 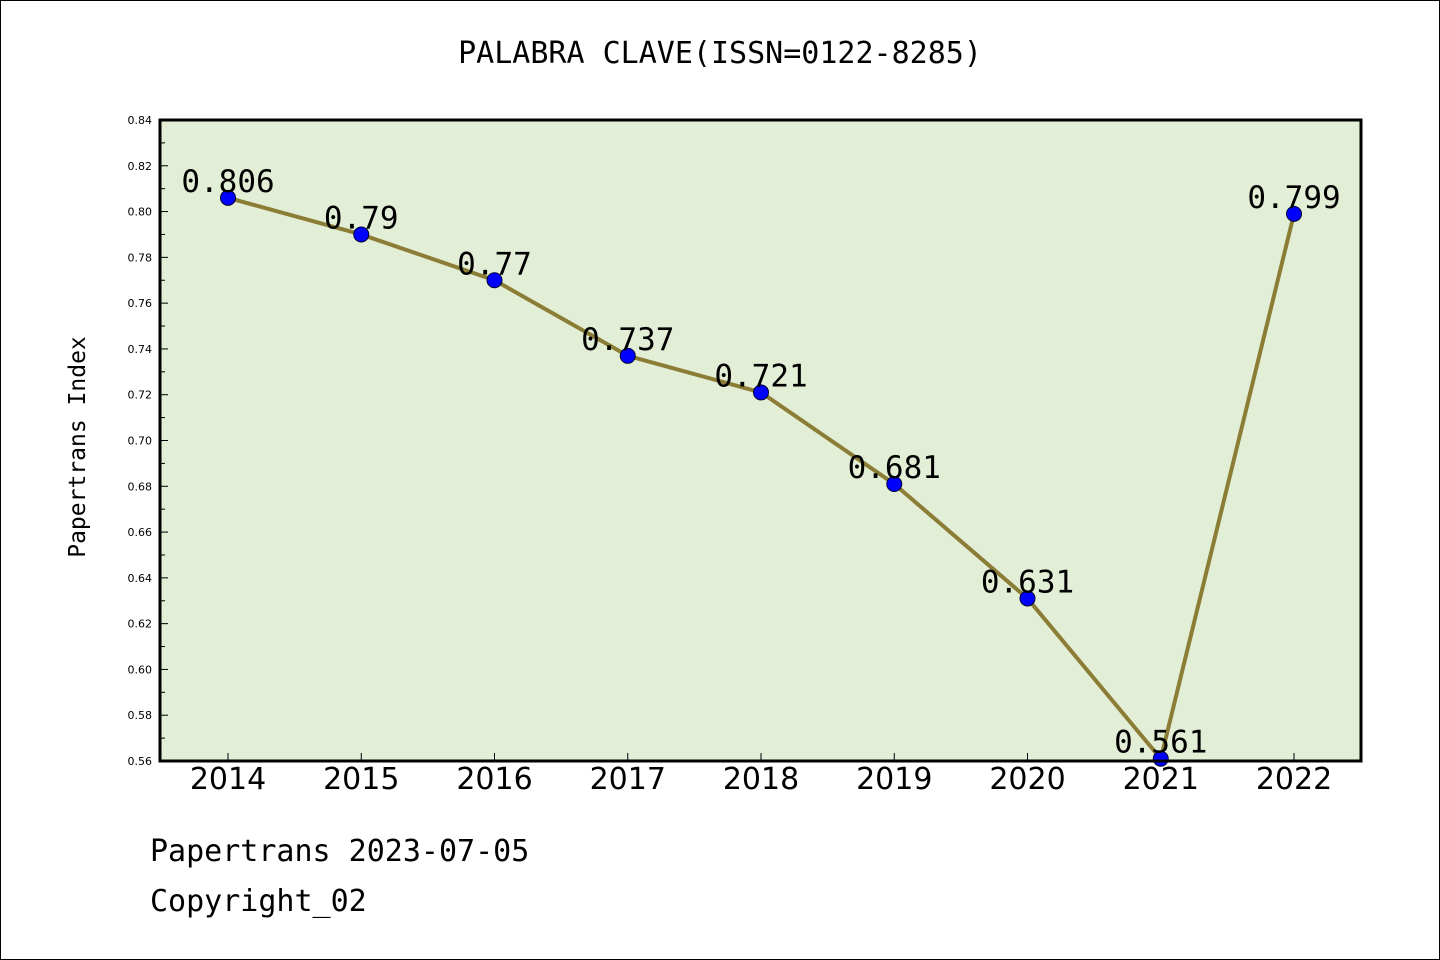 What do you see at coordinates (494, 264) in the screenshot?
I see `data-label: 0.77` at bounding box center [494, 264].